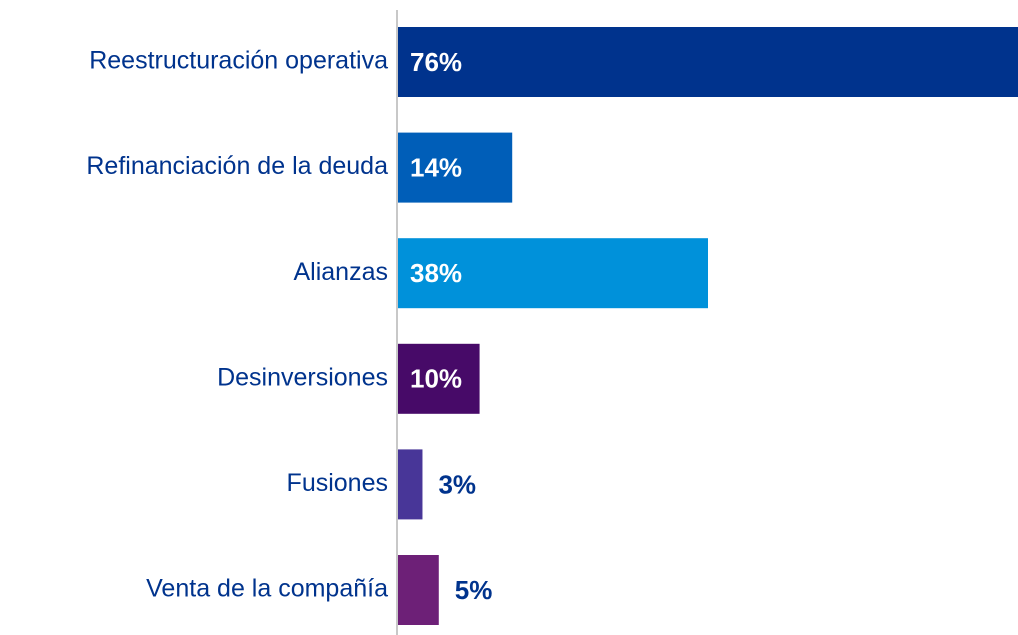 The image size is (1018, 635). I want to click on y-tick-label: Desinversiones, so click(302, 377).